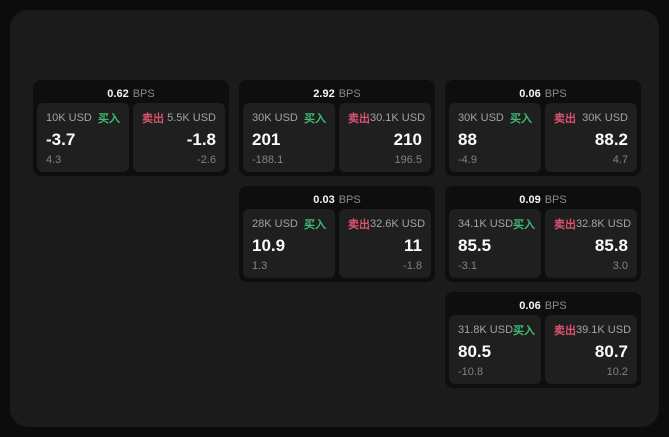 The image size is (669, 437). I want to click on sell-price: 85.8, so click(611, 245).